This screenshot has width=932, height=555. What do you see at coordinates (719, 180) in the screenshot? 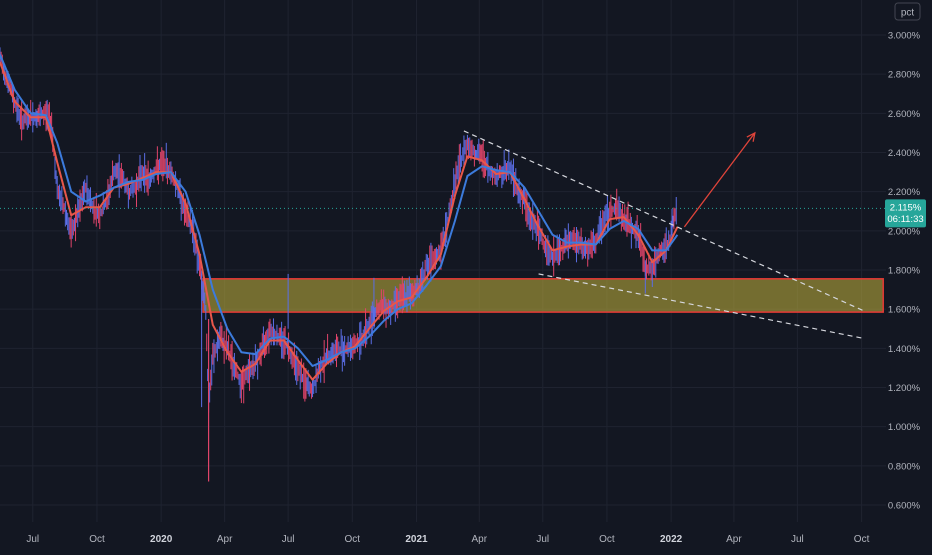
I see `projection-arrow-line` at bounding box center [719, 180].